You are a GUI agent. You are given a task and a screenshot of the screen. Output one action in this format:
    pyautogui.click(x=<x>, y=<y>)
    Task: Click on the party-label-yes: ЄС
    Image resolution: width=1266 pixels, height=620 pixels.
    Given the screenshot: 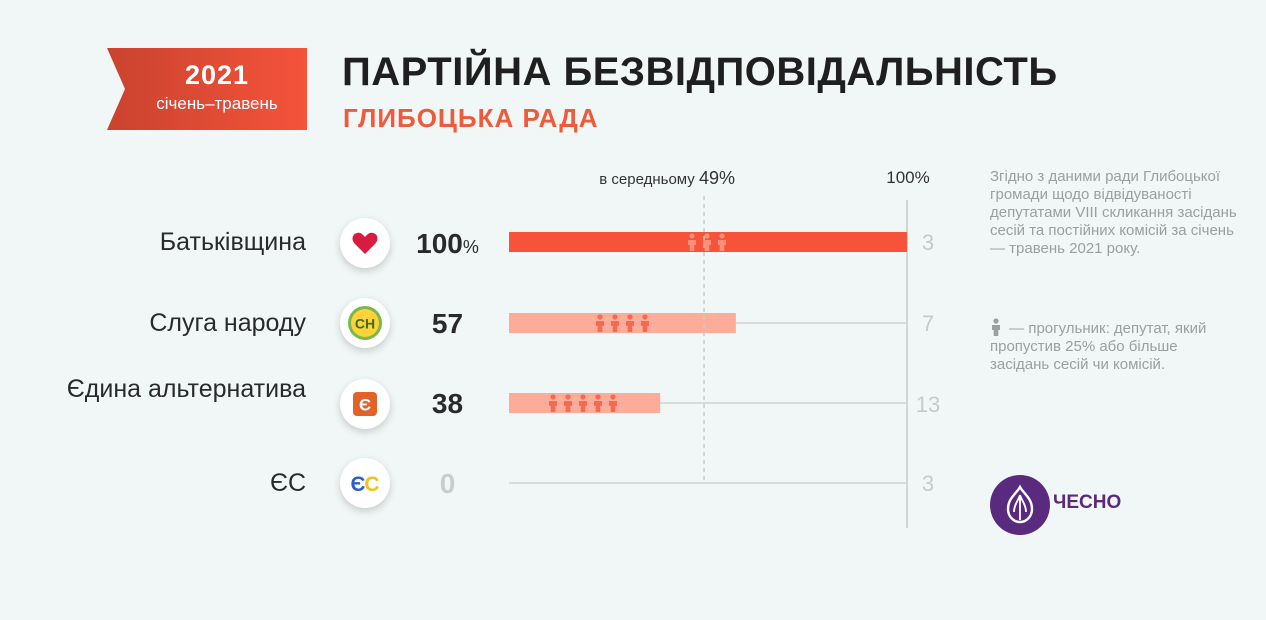 What is the action you would take?
    pyautogui.click(x=287, y=483)
    